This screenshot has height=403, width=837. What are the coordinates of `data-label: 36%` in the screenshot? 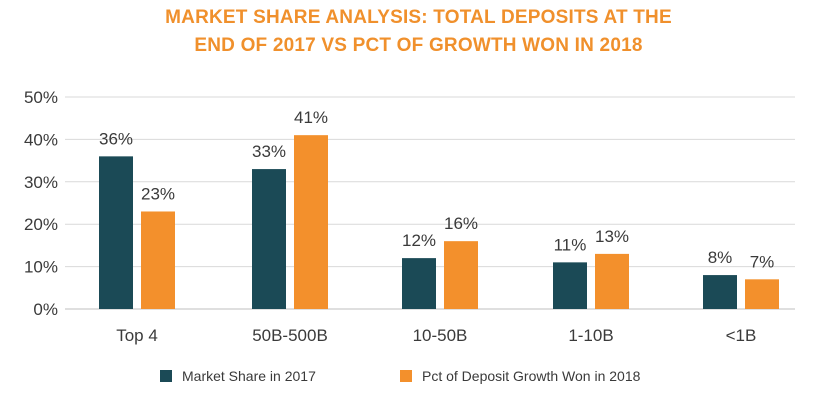 It's located at (116, 138).